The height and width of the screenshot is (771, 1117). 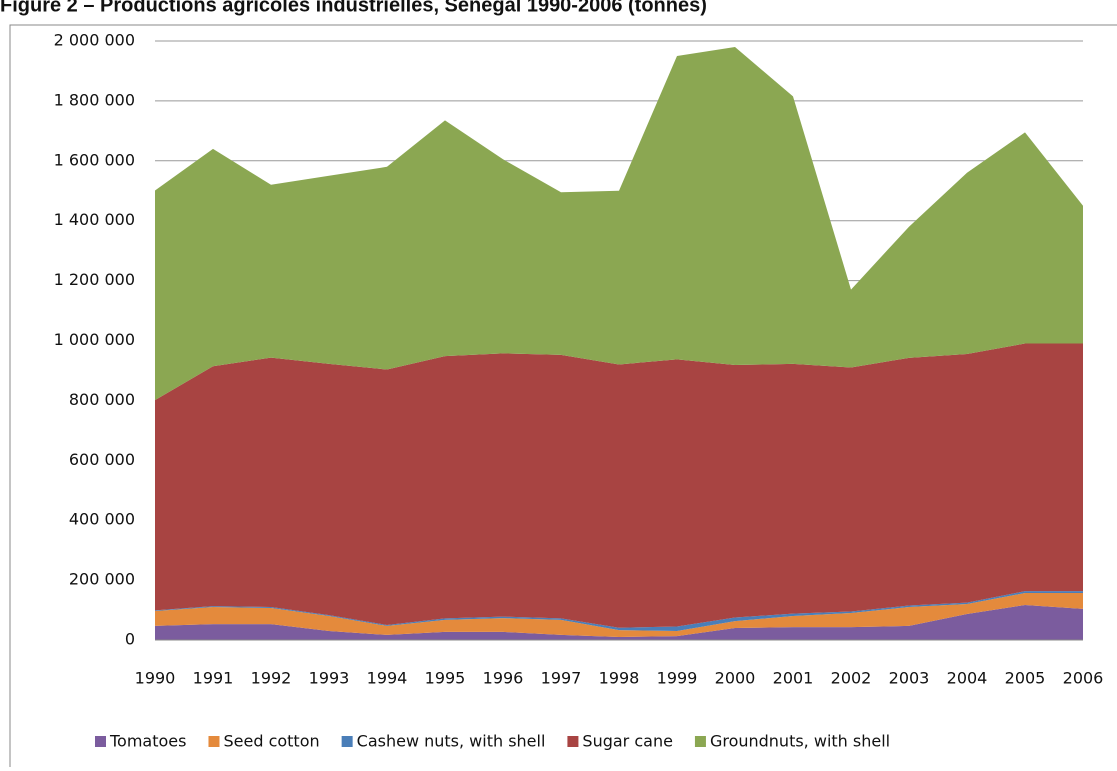 What do you see at coordinates (94, 99) in the screenshot?
I see `y-tick-label: 1 800 000` at bounding box center [94, 99].